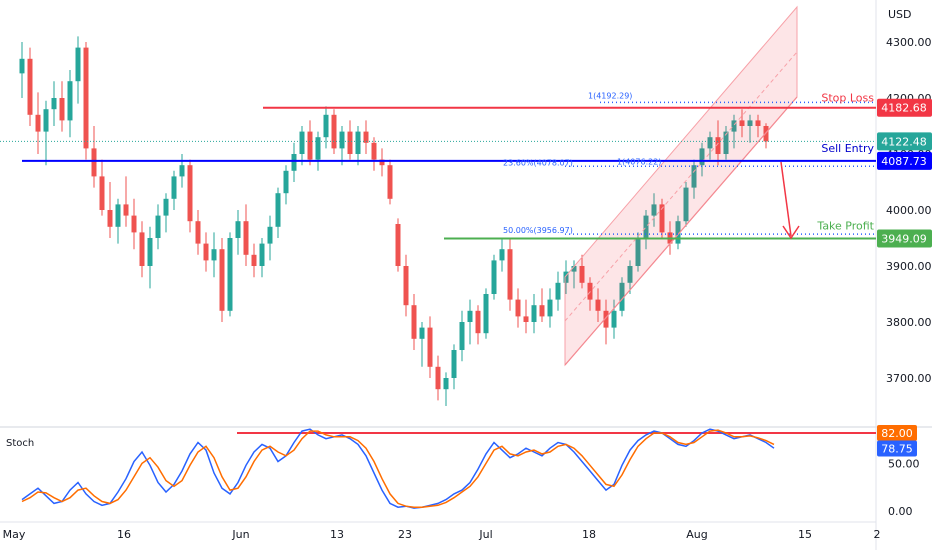 This screenshot has width=932, height=554. Describe the element at coordinates (909, 42) in the screenshot. I see `price-tick-label: 4300.00` at that location.